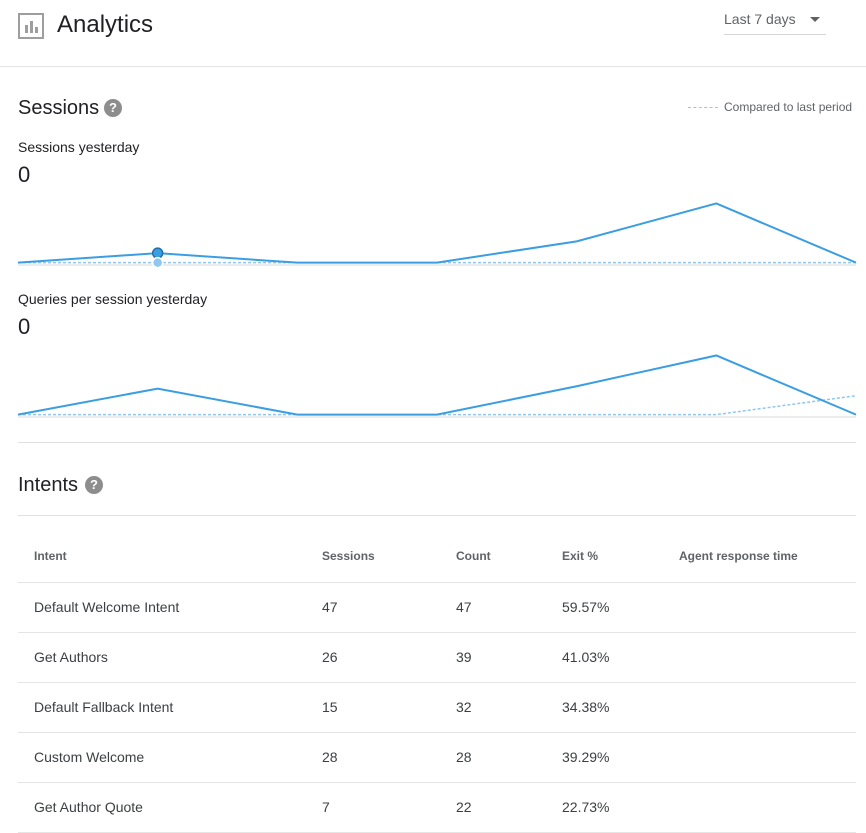  Describe the element at coordinates (326, 807) in the screenshot. I see `cell-sessions: 7` at that location.